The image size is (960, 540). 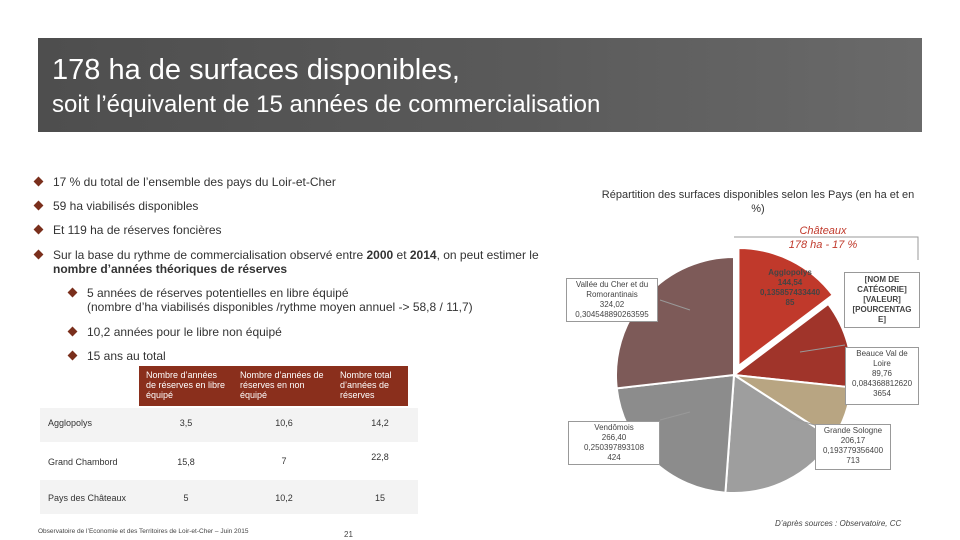 I want to click on vendomois-data-label: Vendômois 266,40 0,250397893108 424, so click(x=614, y=443).